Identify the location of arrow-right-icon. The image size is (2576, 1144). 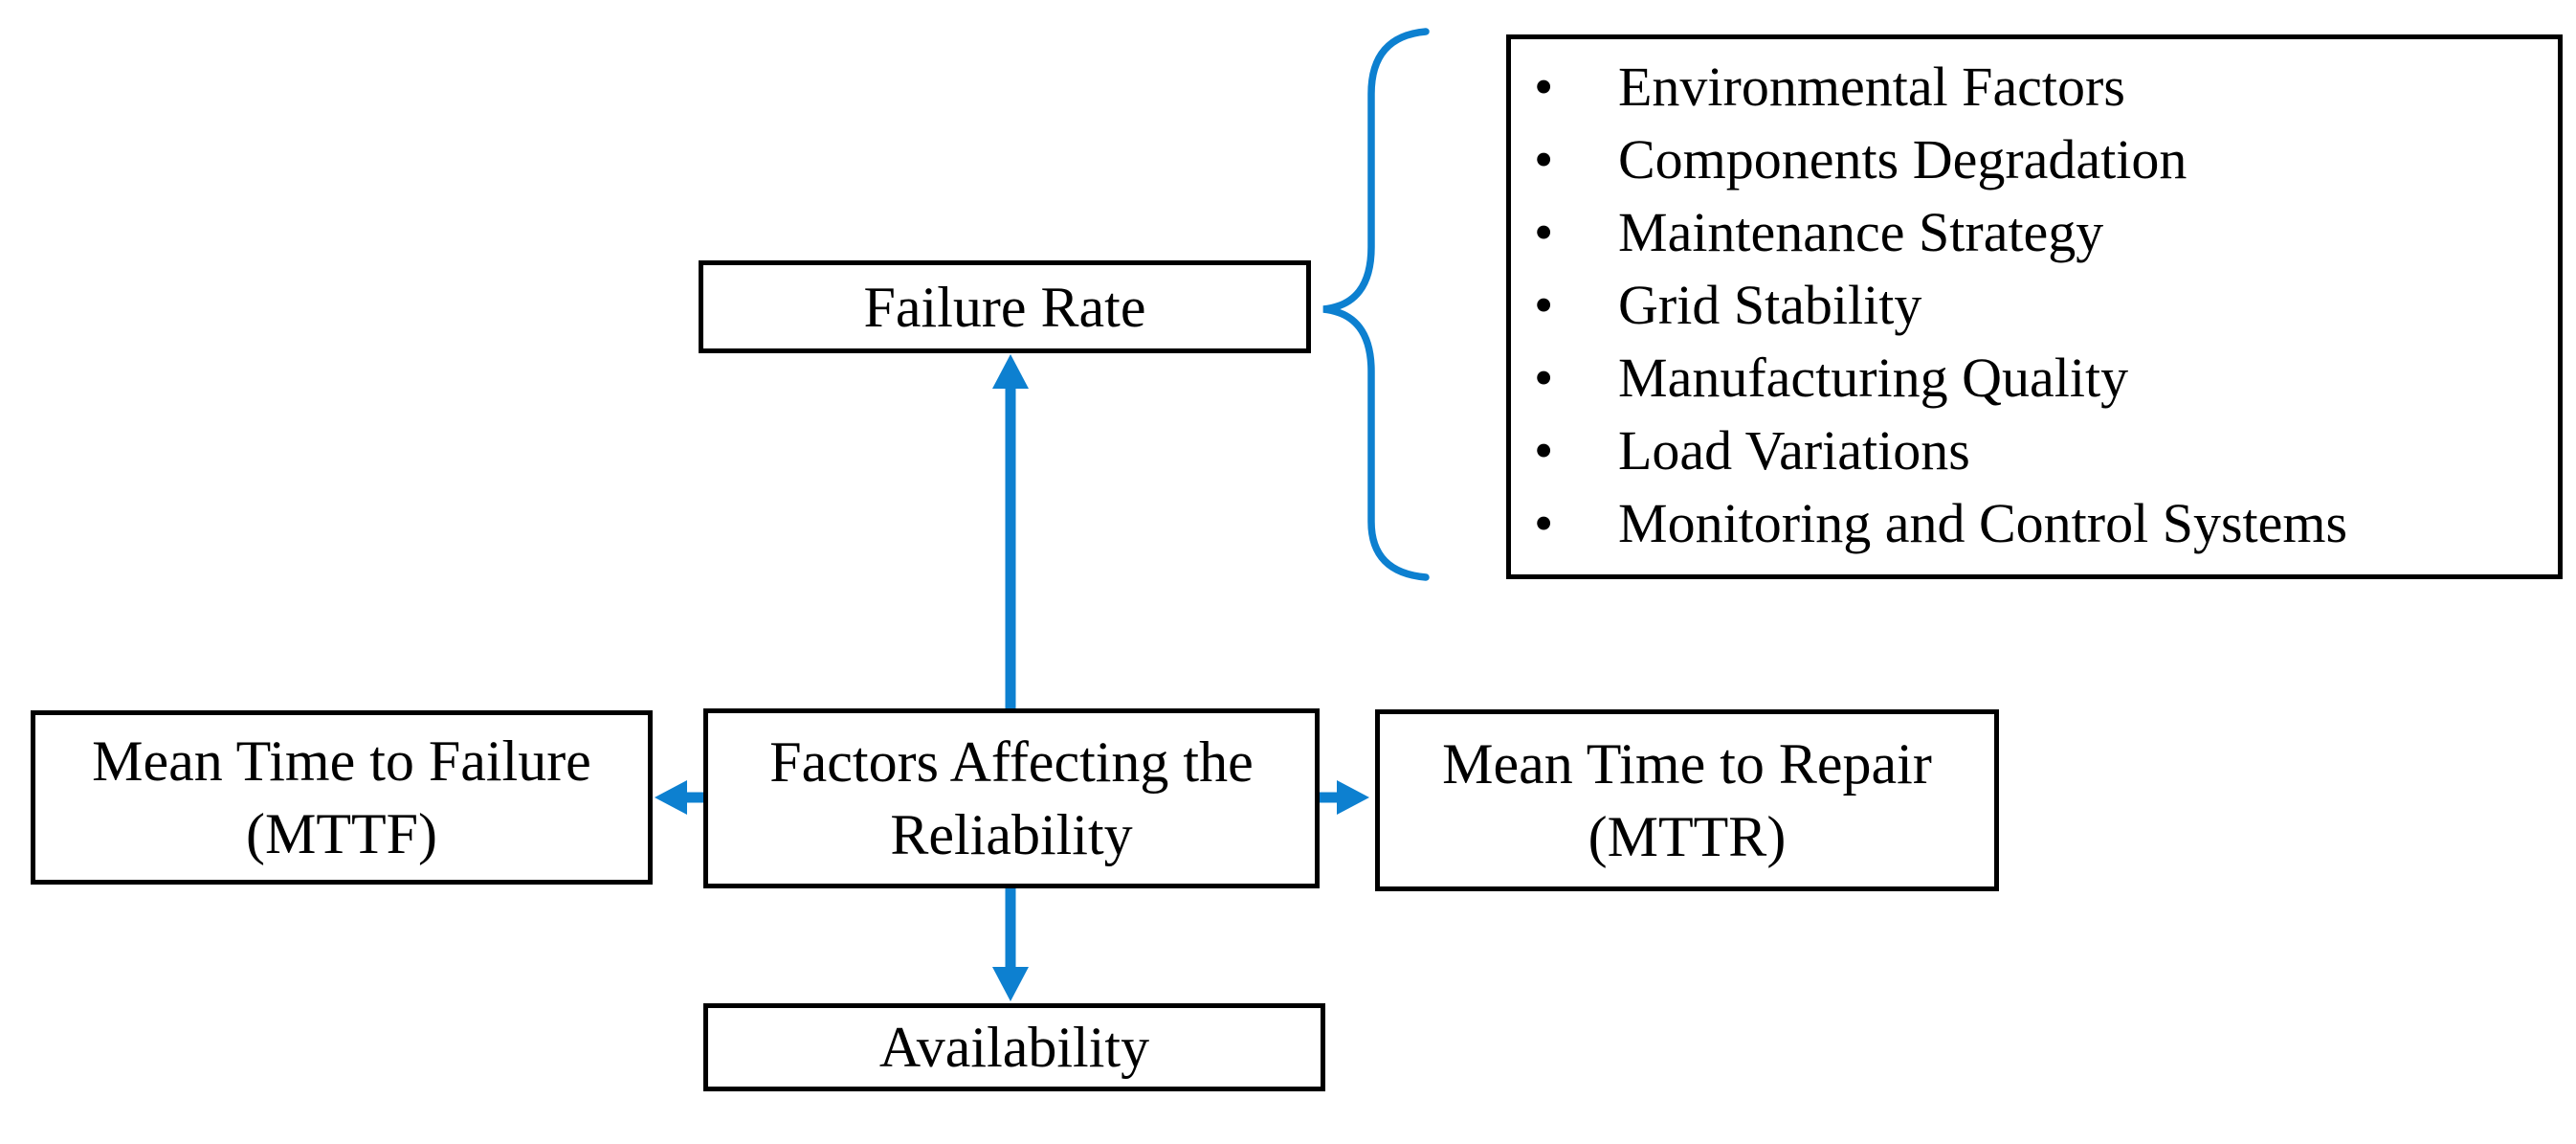
(1344, 797).